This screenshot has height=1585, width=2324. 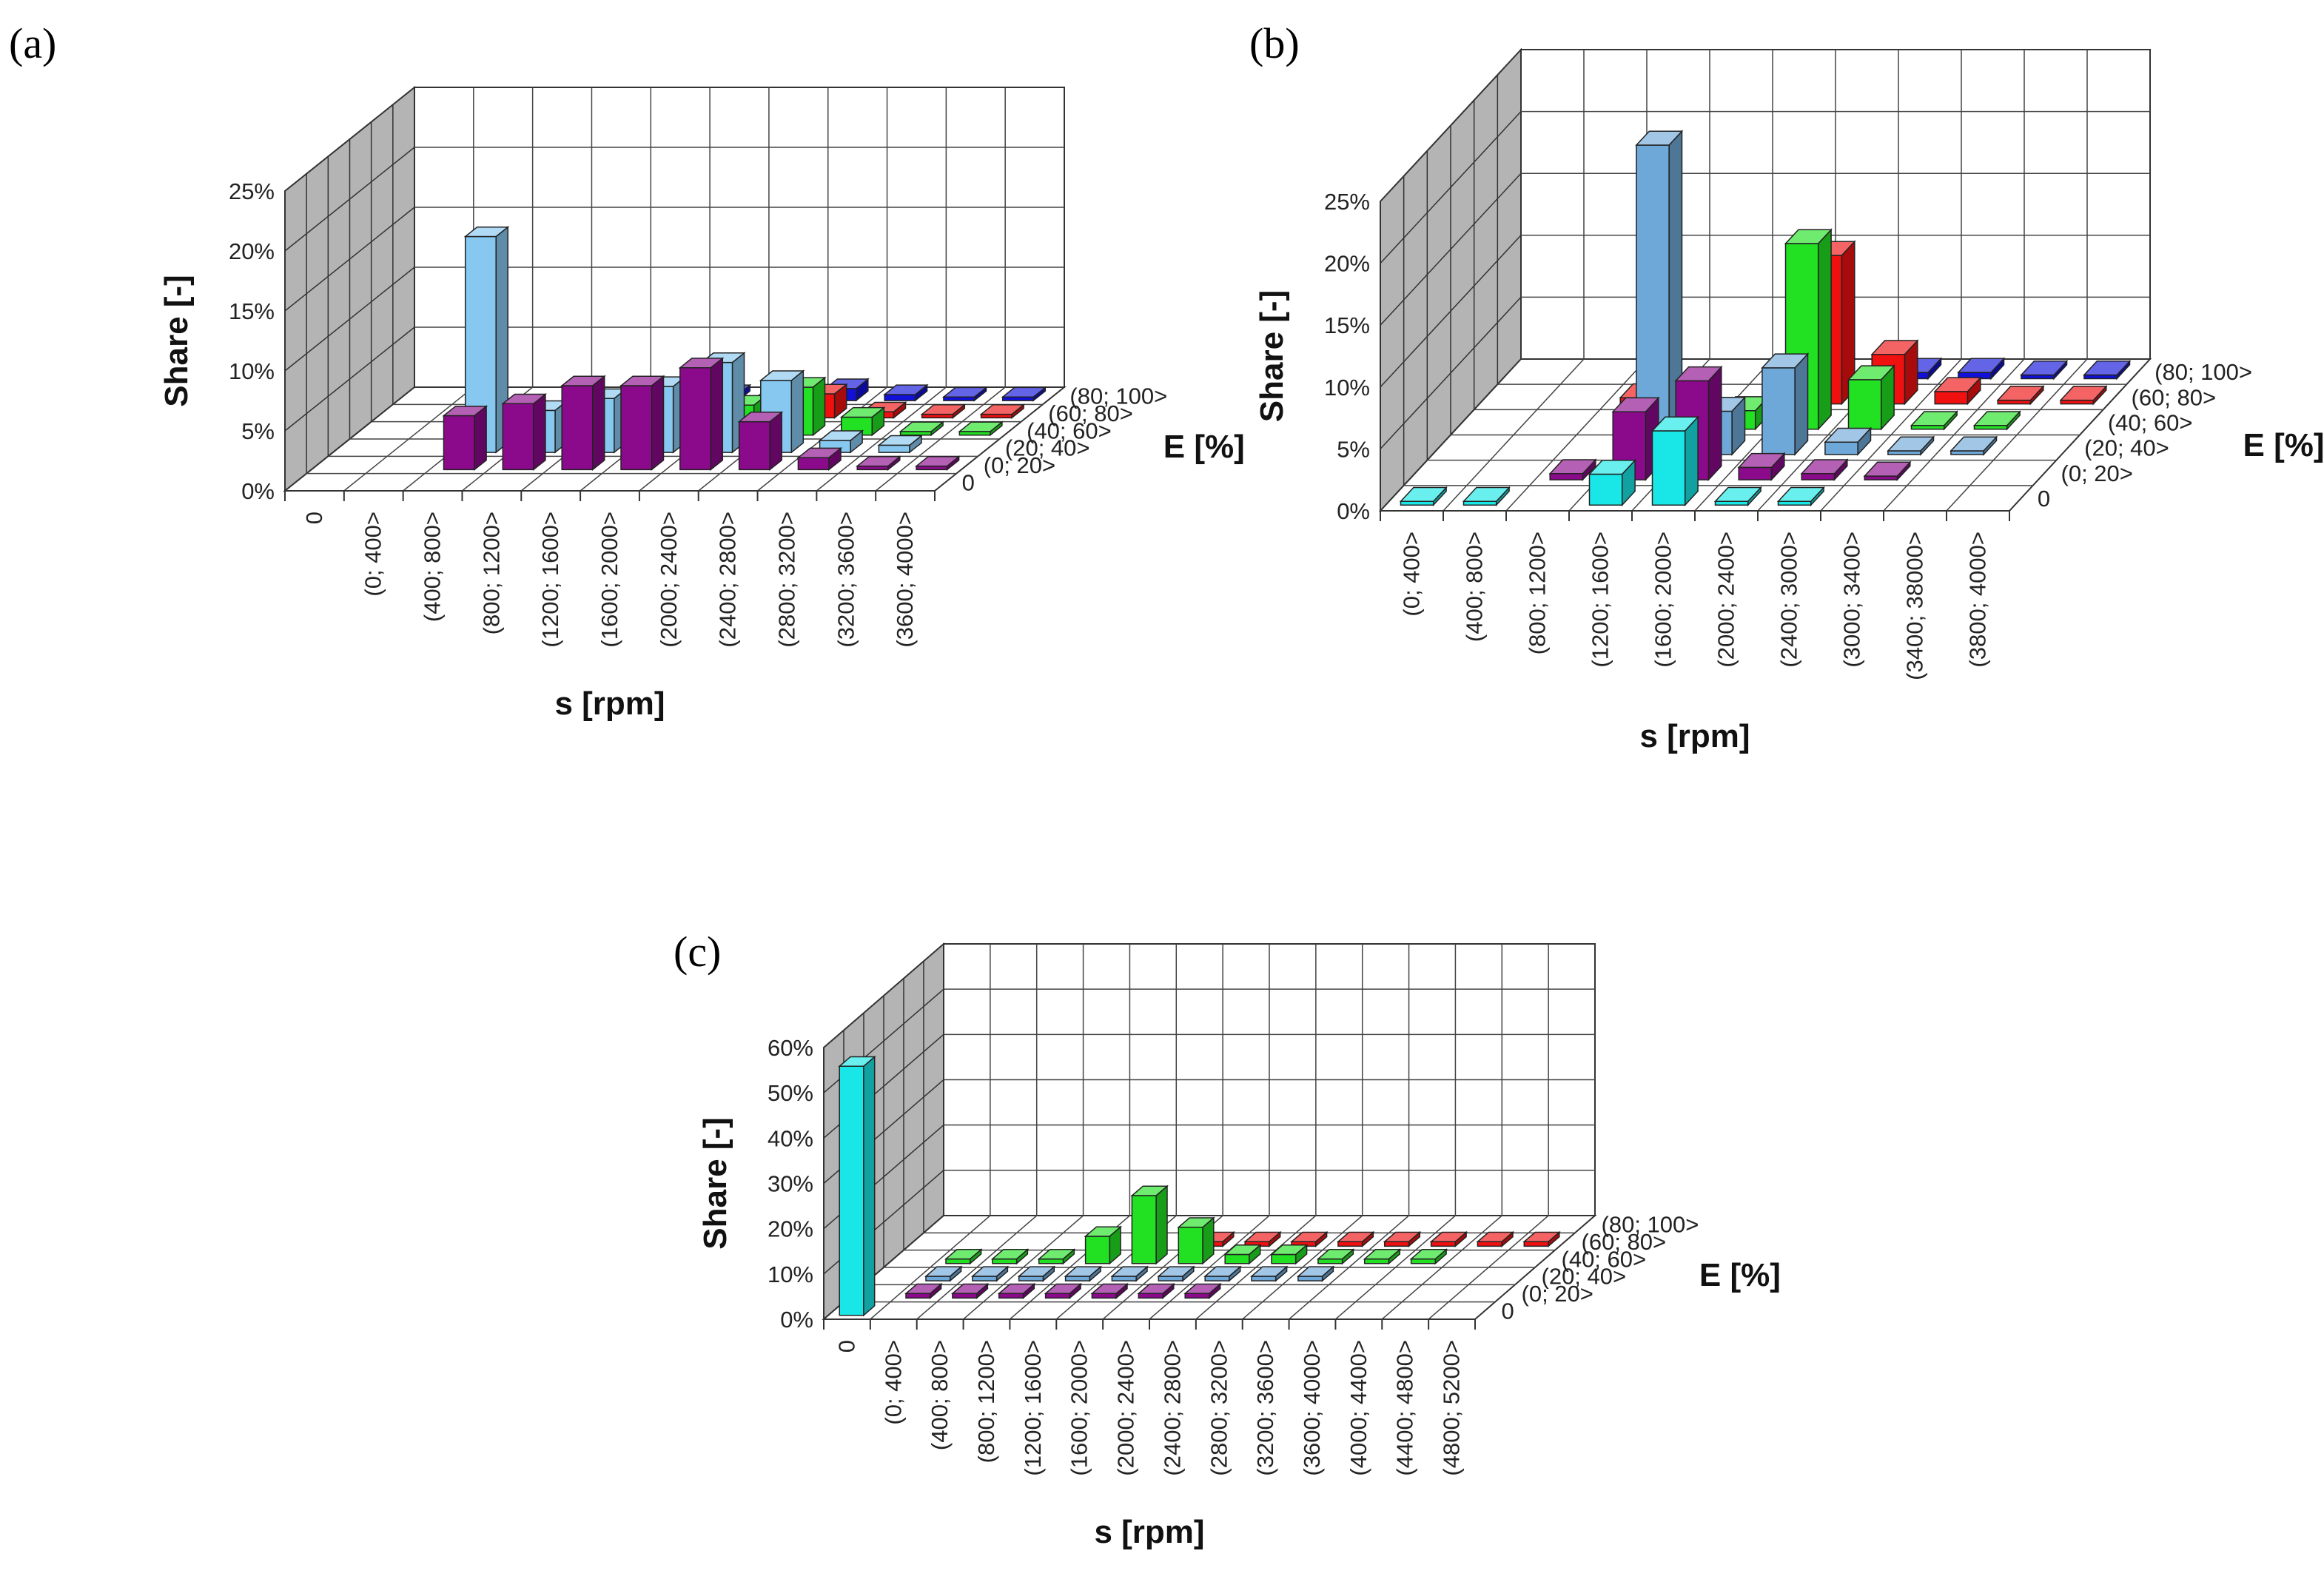 What do you see at coordinates (252, 371) in the screenshot?
I see `y-tick-label: 10%` at bounding box center [252, 371].